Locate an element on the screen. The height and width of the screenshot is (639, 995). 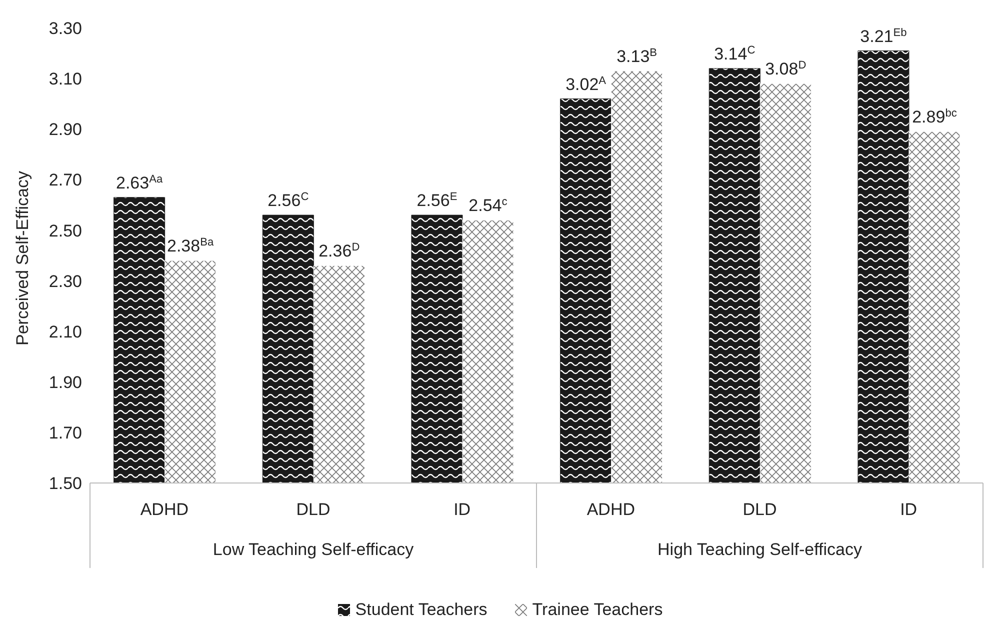
legend-label: Student Teachers is located at coordinates (421, 610).